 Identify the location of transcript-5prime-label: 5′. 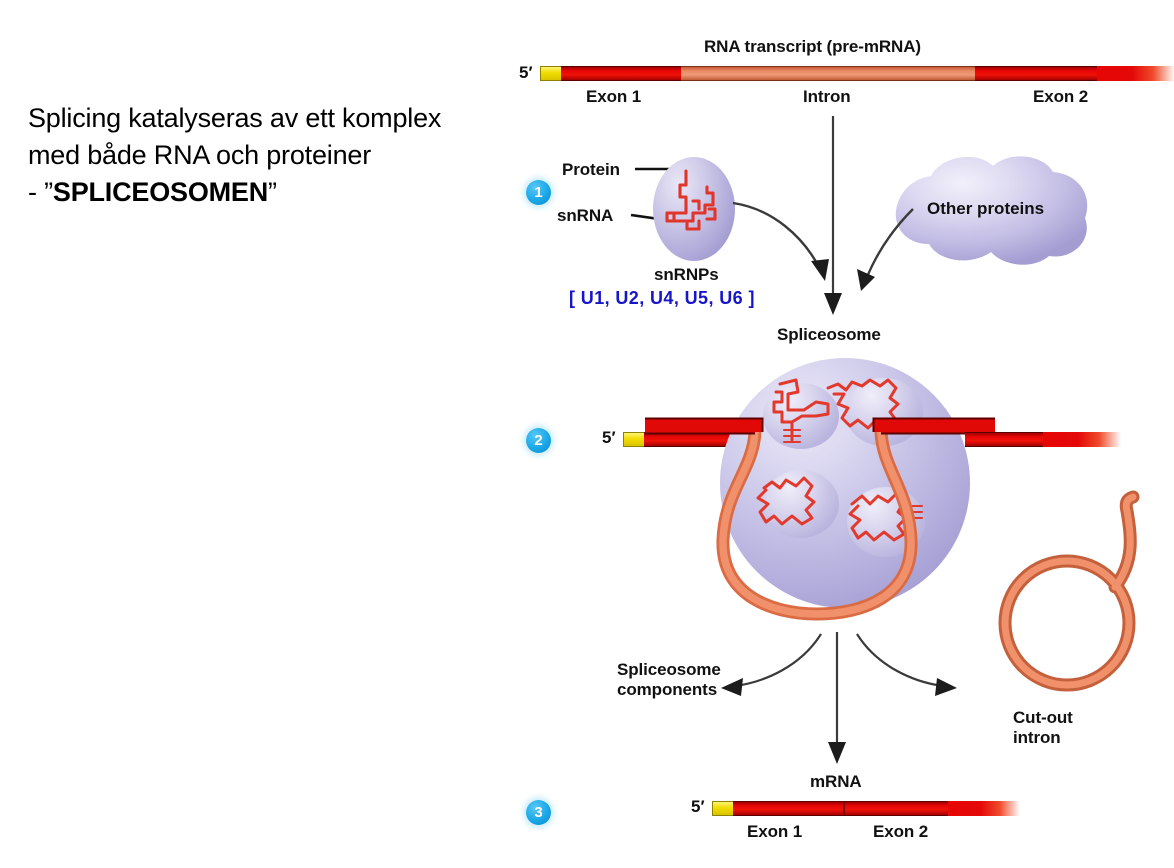
(526, 72).